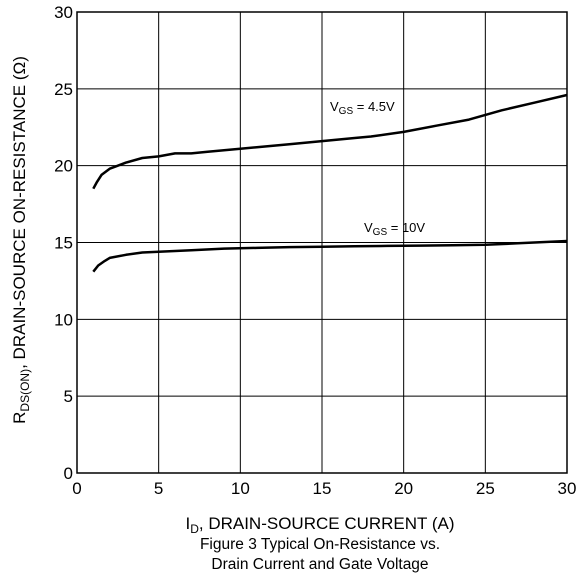  I want to click on x-tick-label-3: 15, so click(322, 488).